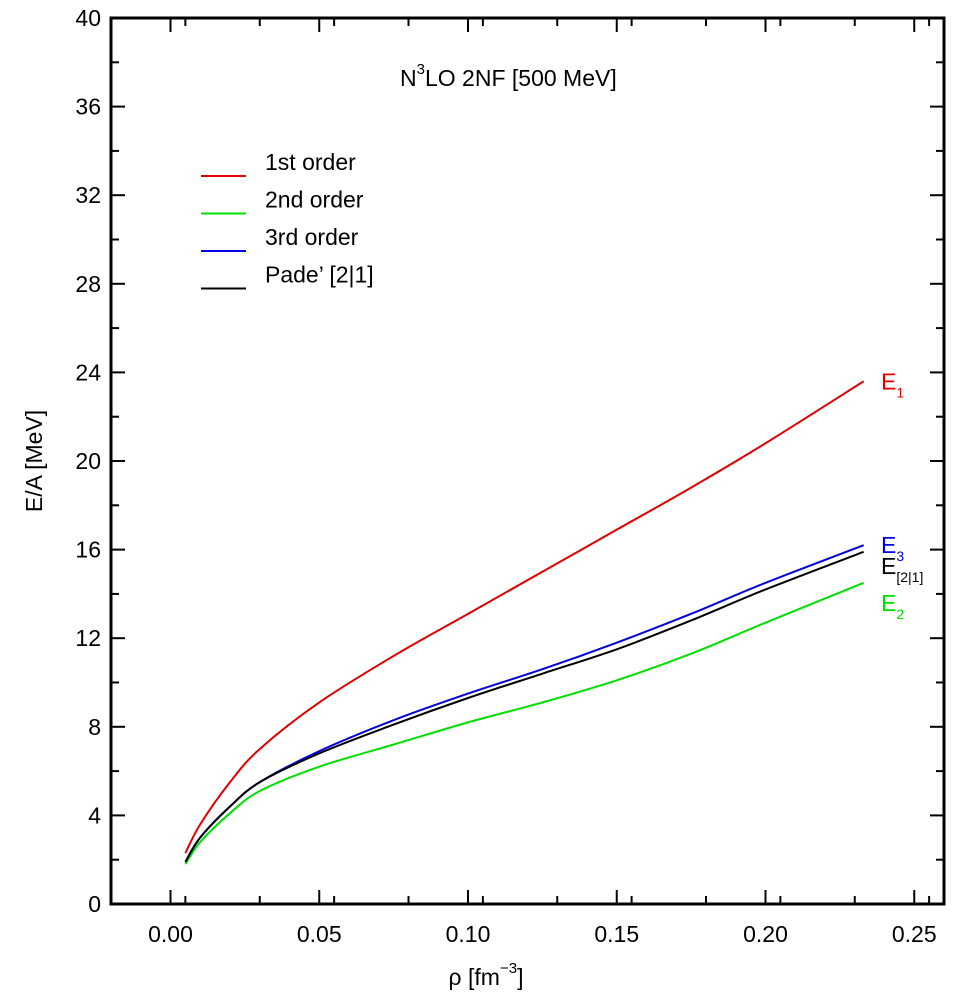 The height and width of the screenshot is (1000, 953). What do you see at coordinates (88, 372) in the screenshot?
I see `y-tick-label: 24` at bounding box center [88, 372].